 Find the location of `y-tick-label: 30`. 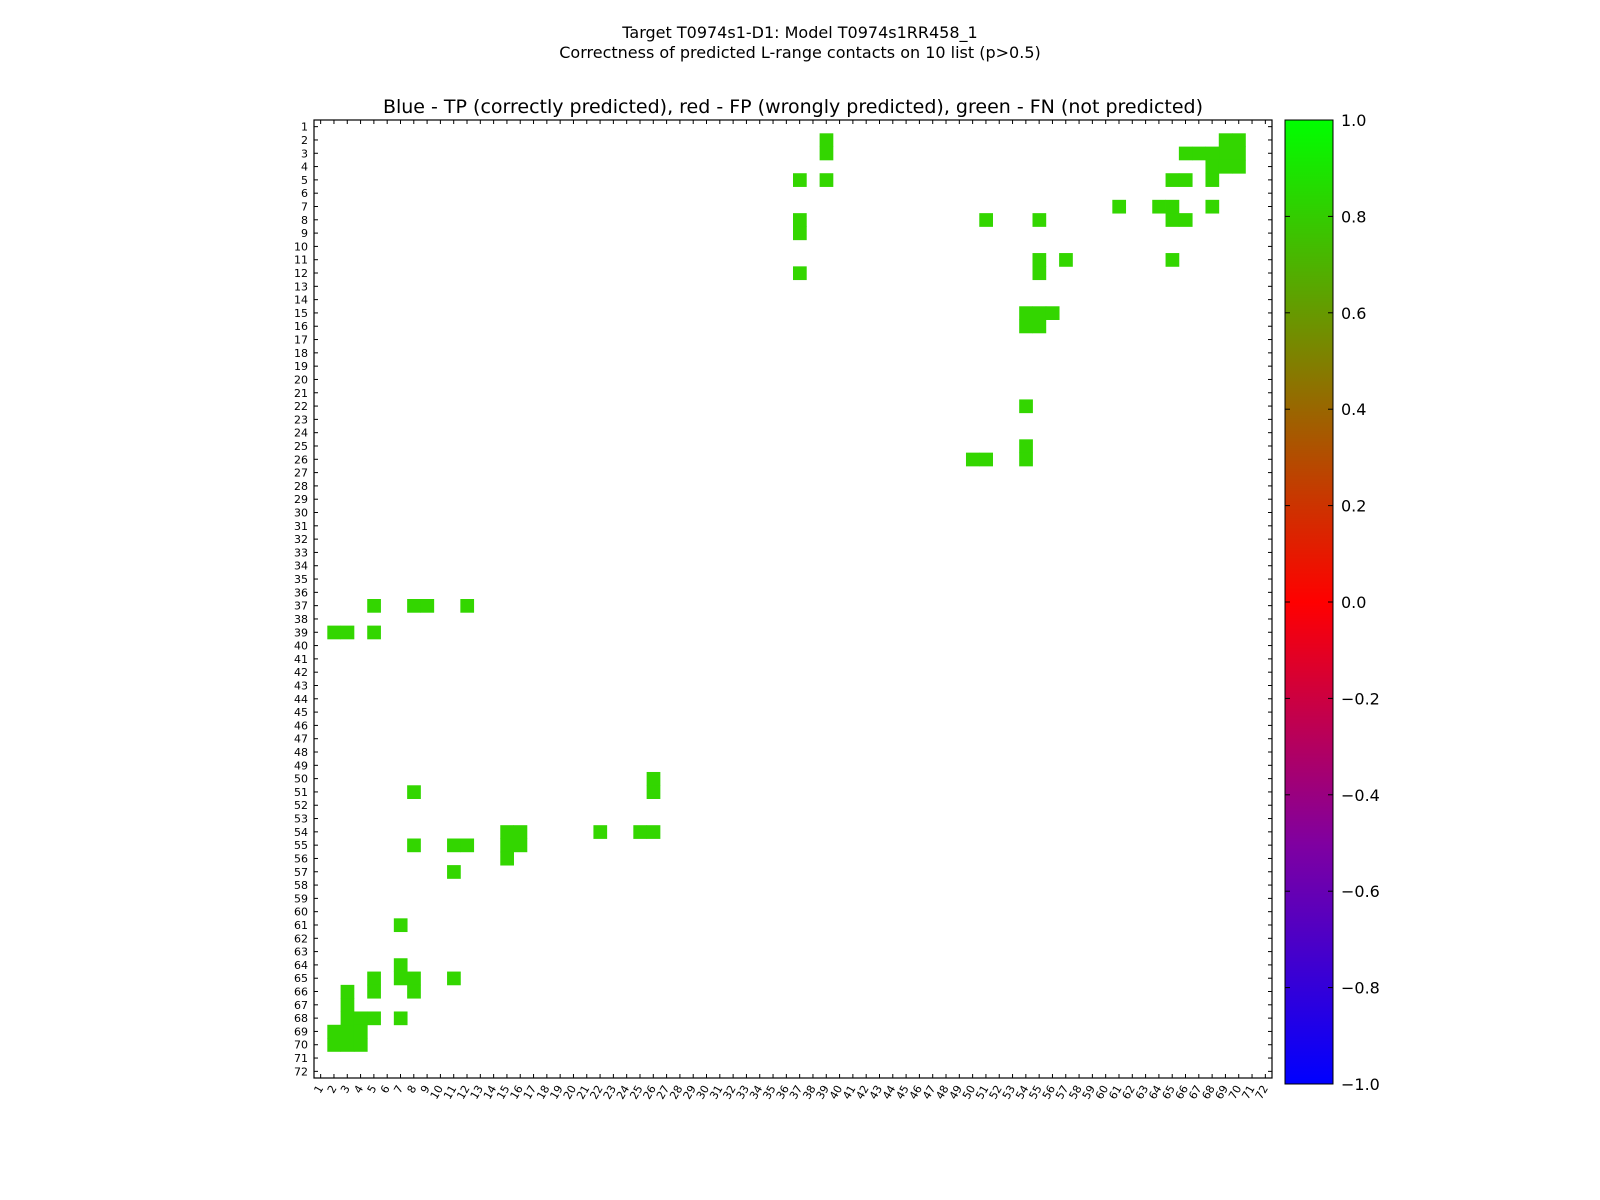

y-tick-label: 30 is located at coordinates (301, 513).